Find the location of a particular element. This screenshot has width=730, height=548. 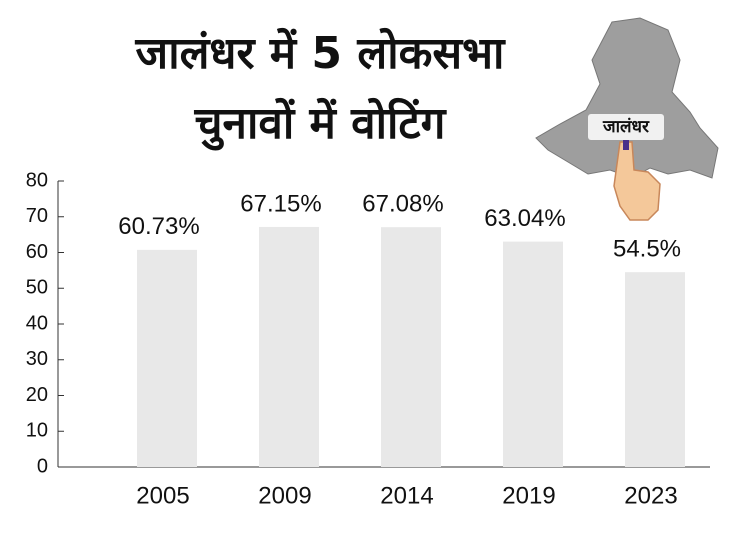

value-label: 67.15% is located at coordinates (280, 203).